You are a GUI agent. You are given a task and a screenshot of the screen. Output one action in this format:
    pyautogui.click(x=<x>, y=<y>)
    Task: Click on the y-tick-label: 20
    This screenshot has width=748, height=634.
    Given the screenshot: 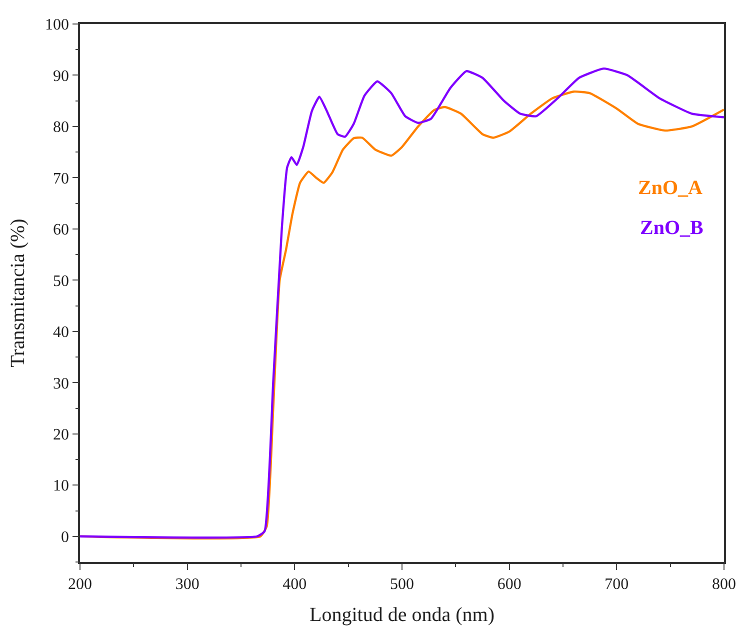 What is the action you would take?
    pyautogui.click(x=61, y=435)
    